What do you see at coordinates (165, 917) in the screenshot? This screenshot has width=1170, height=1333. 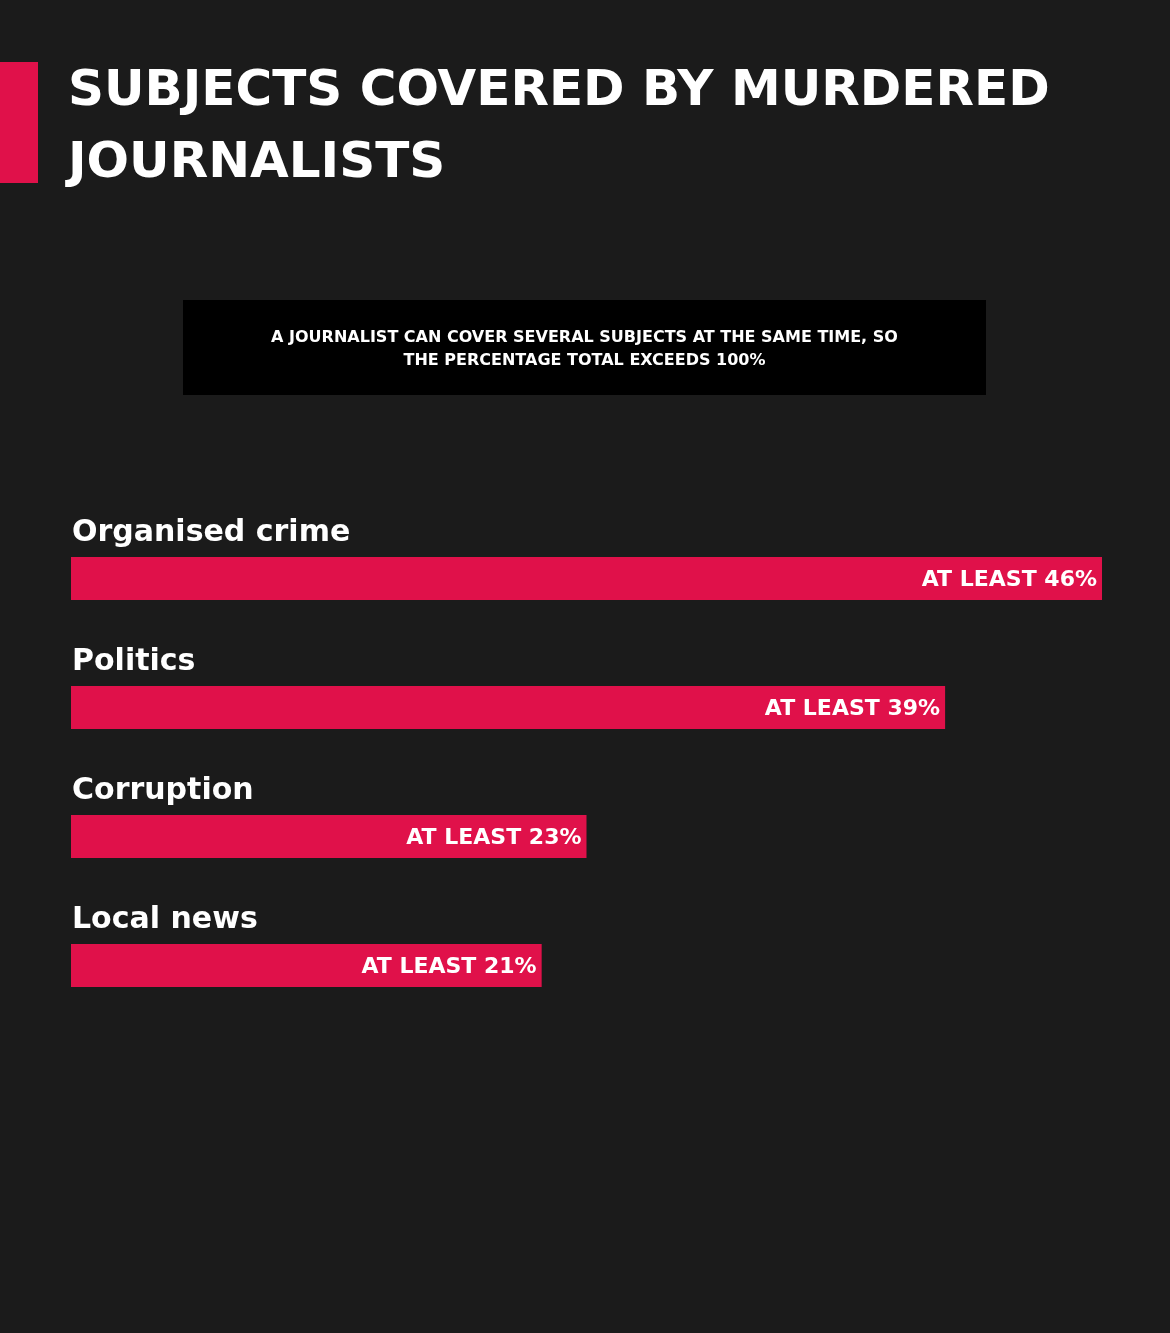 I see `y-tick-label: Local news` at bounding box center [165, 917].